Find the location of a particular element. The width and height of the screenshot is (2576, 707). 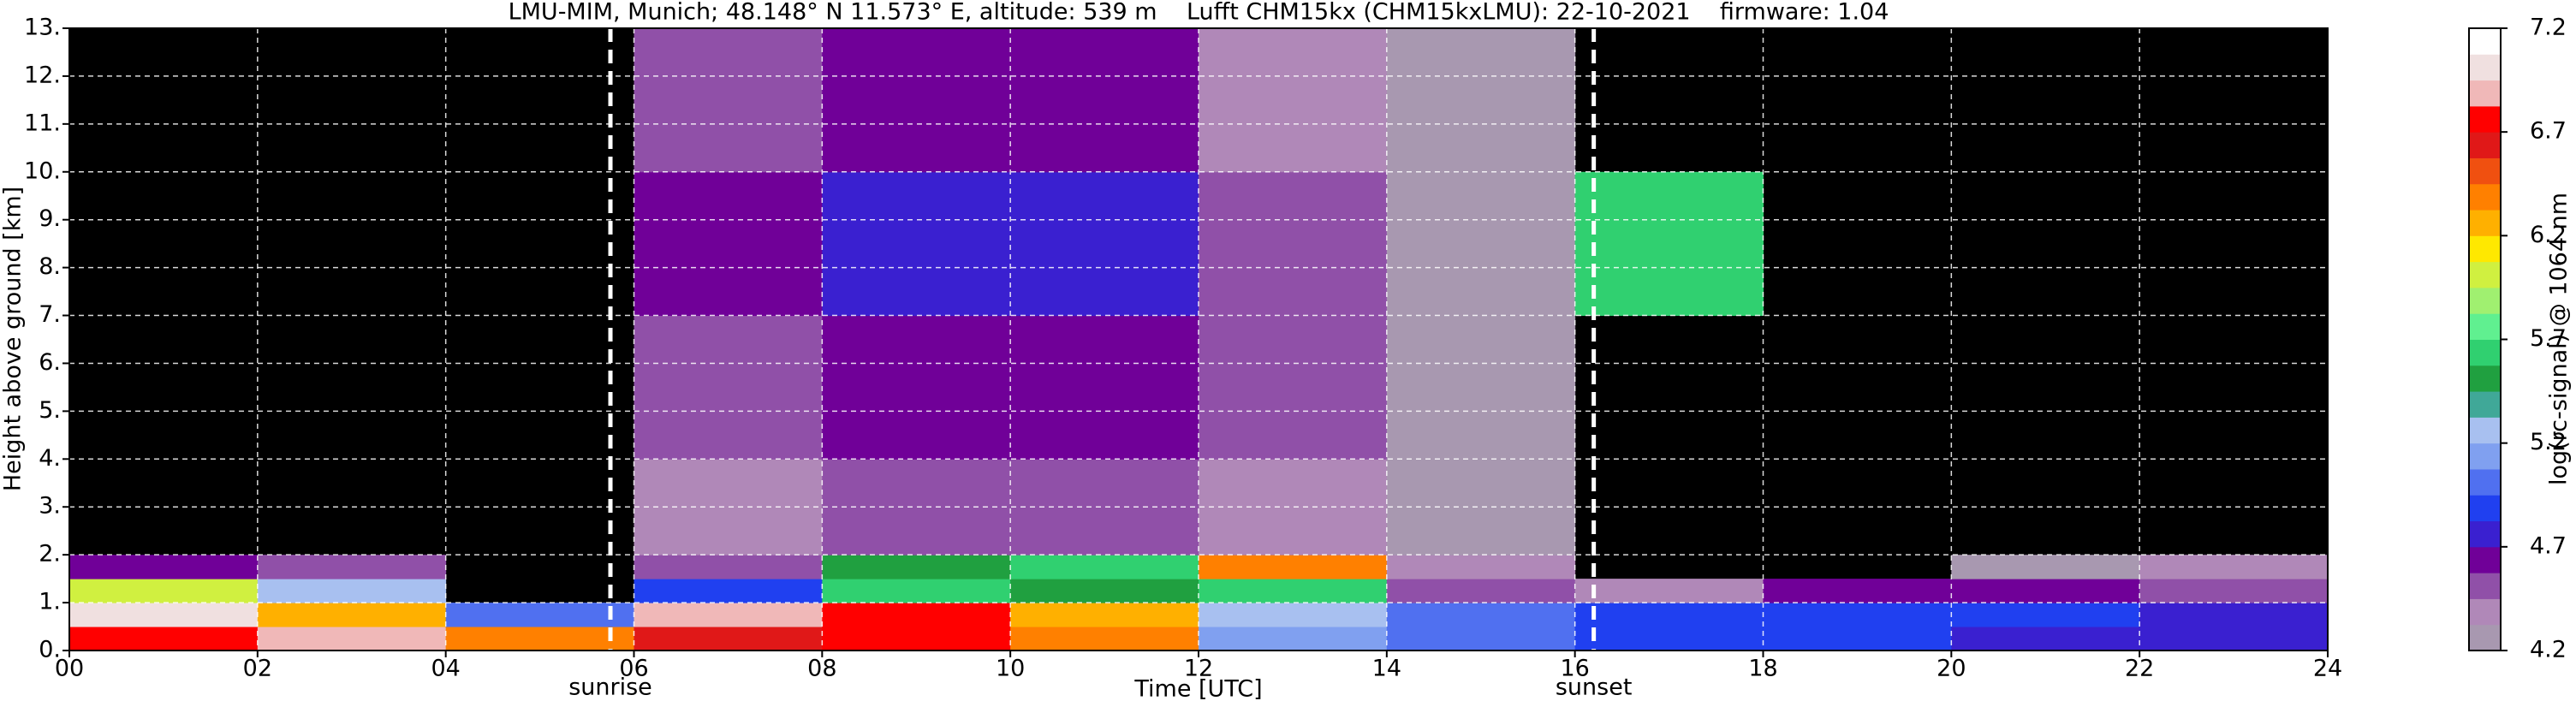

colorbar-tick-label: 4.2 is located at coordinates (2548, 650).